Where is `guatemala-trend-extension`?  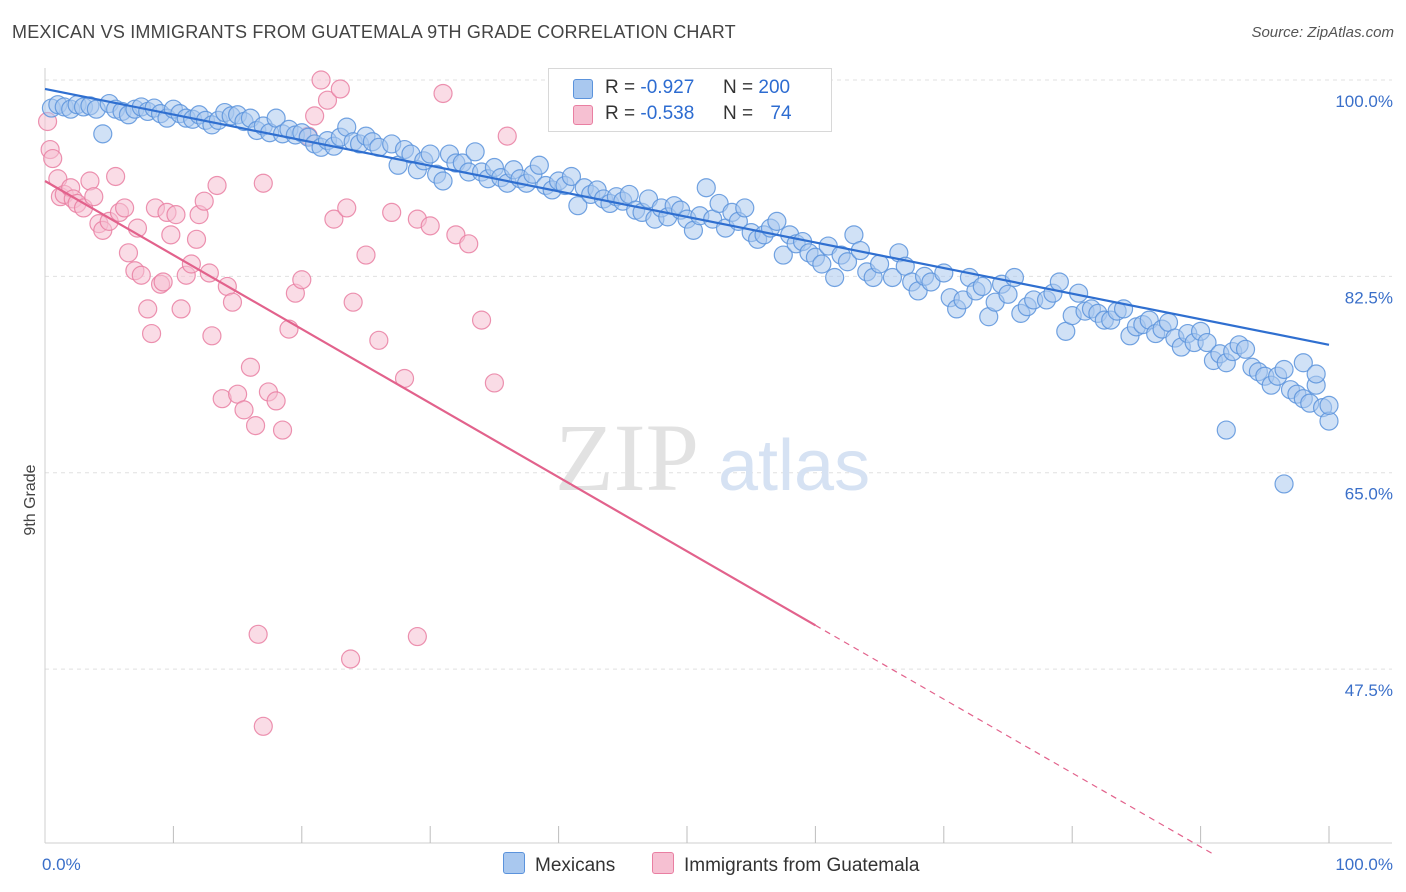
guatemala-trend-extension is located at coordinates (1014, 739).